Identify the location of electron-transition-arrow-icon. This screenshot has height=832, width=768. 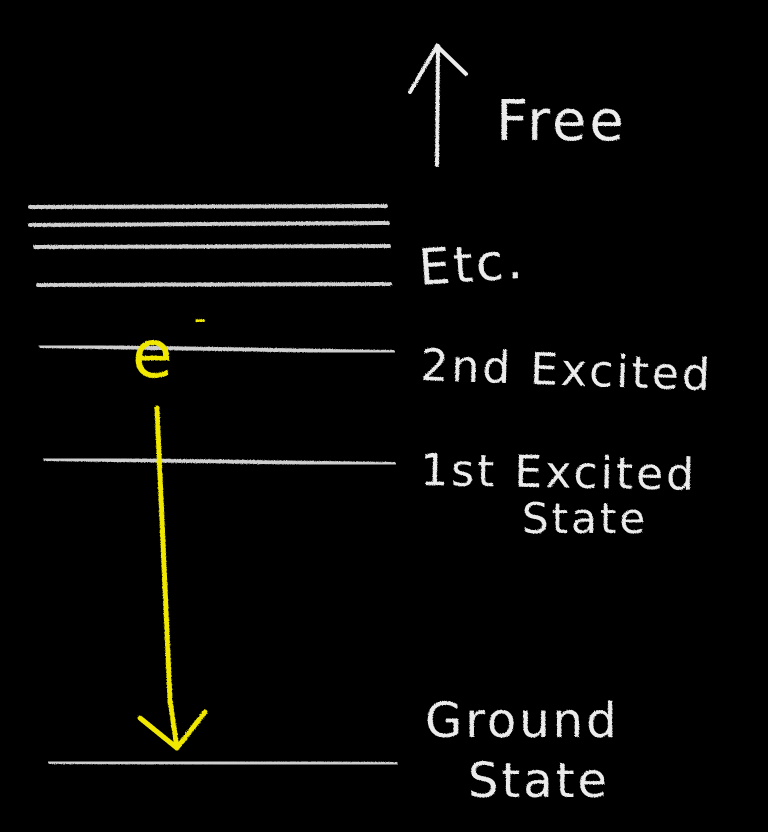
(172, 578).